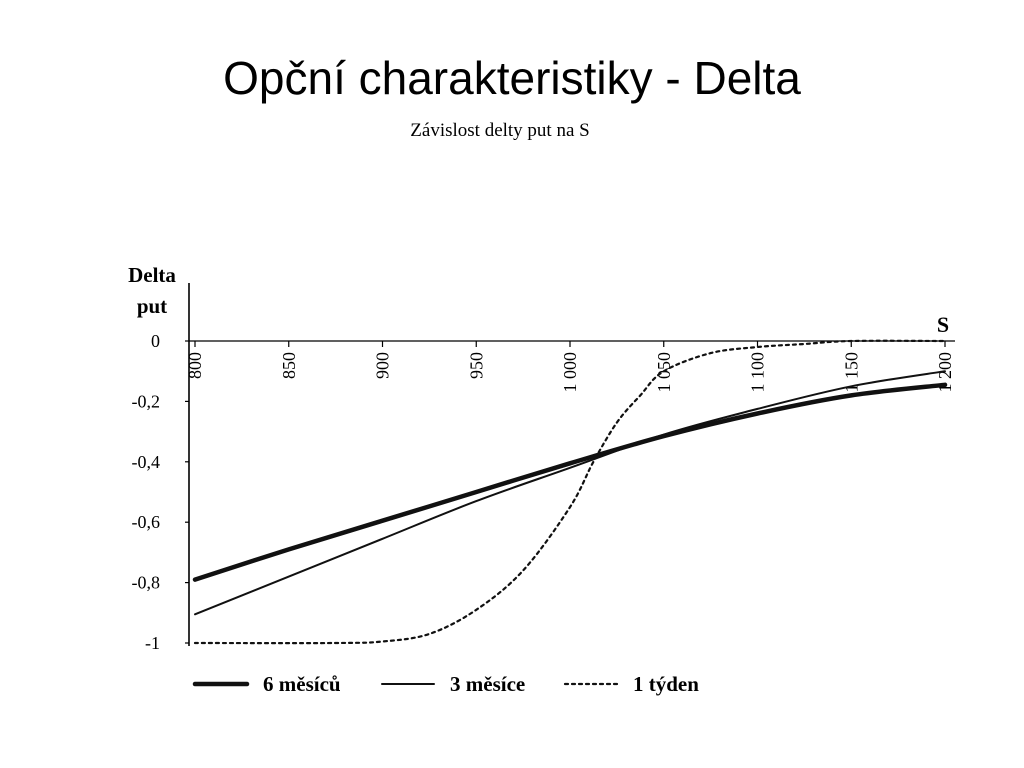 The height and width of the screenshot is (768, 1024). What do you see at coordinates (758, 372) in the screenshot?
I see `x-tick-label: 1 100` at bounding box center [758, 372].